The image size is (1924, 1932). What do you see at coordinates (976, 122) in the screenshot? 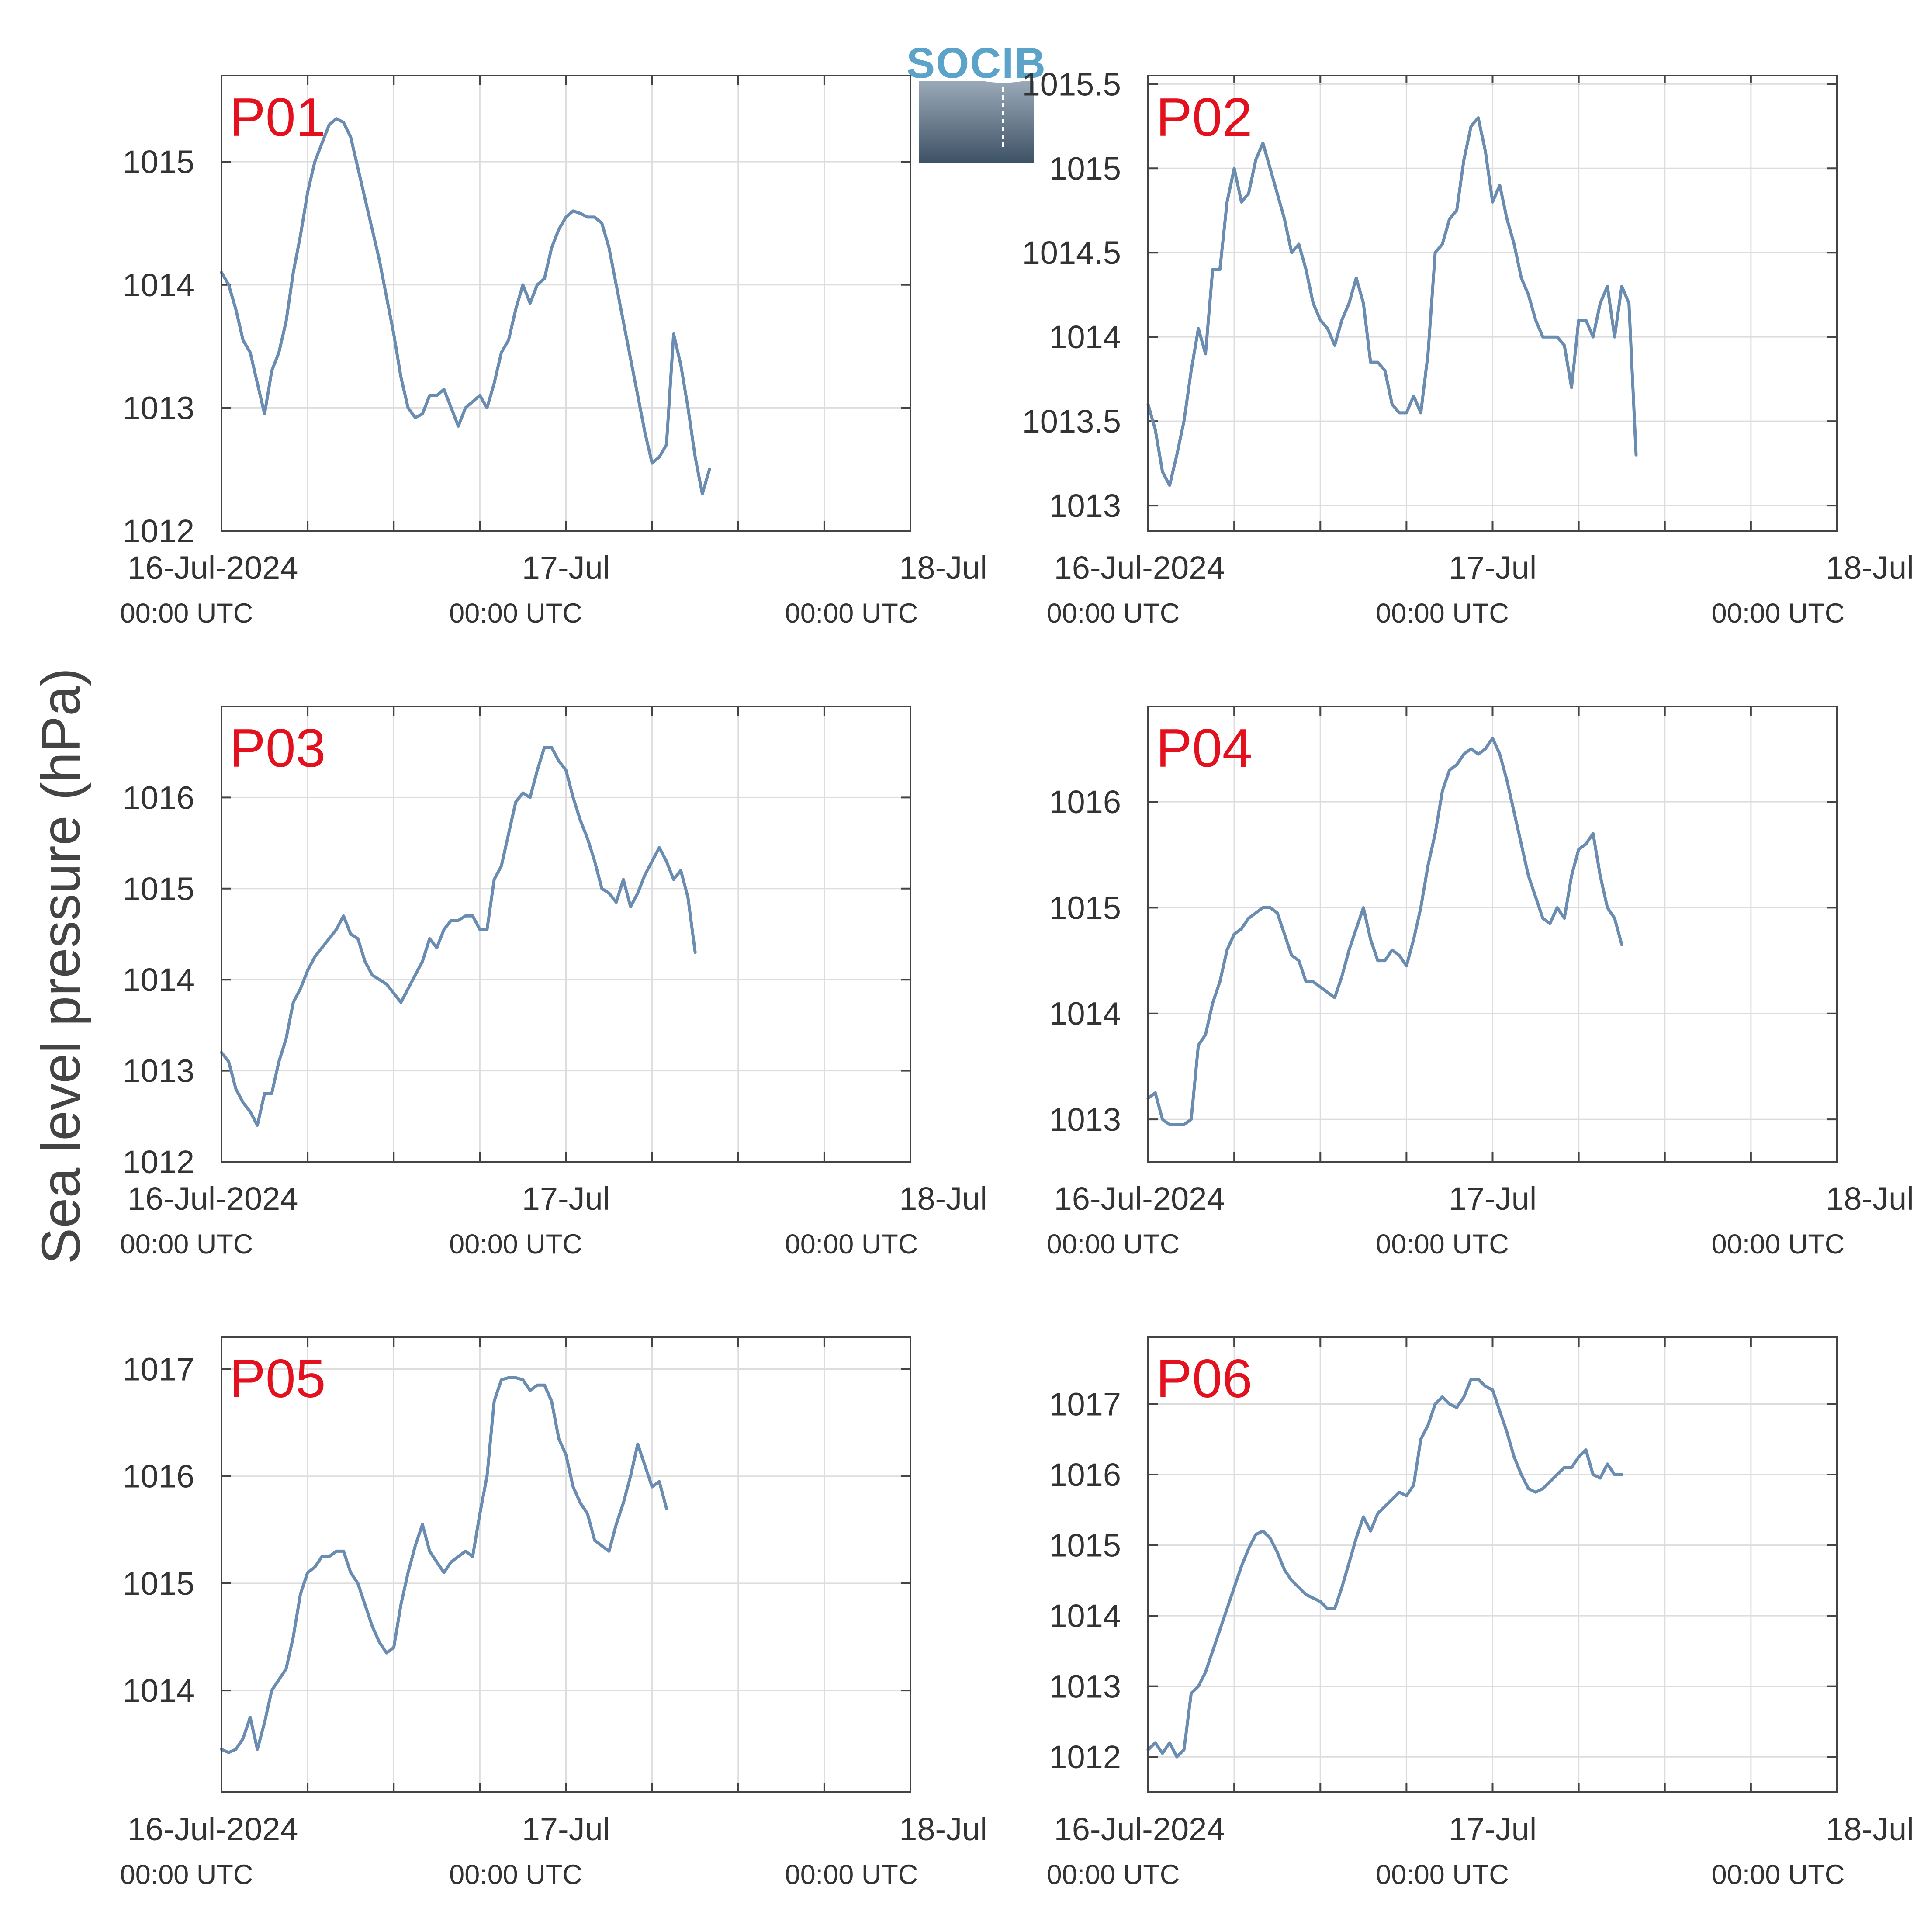
I see `socib-logo-badge` at bounding box center [976, 122].